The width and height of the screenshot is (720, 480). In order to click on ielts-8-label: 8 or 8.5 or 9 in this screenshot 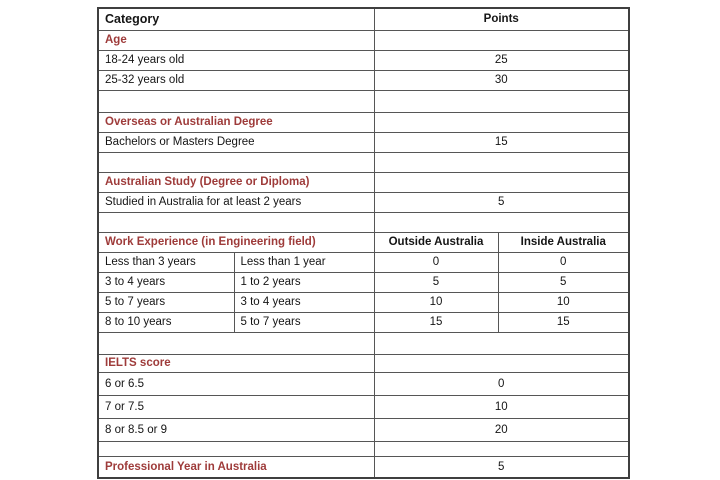, I will do `click(236, 429)`.